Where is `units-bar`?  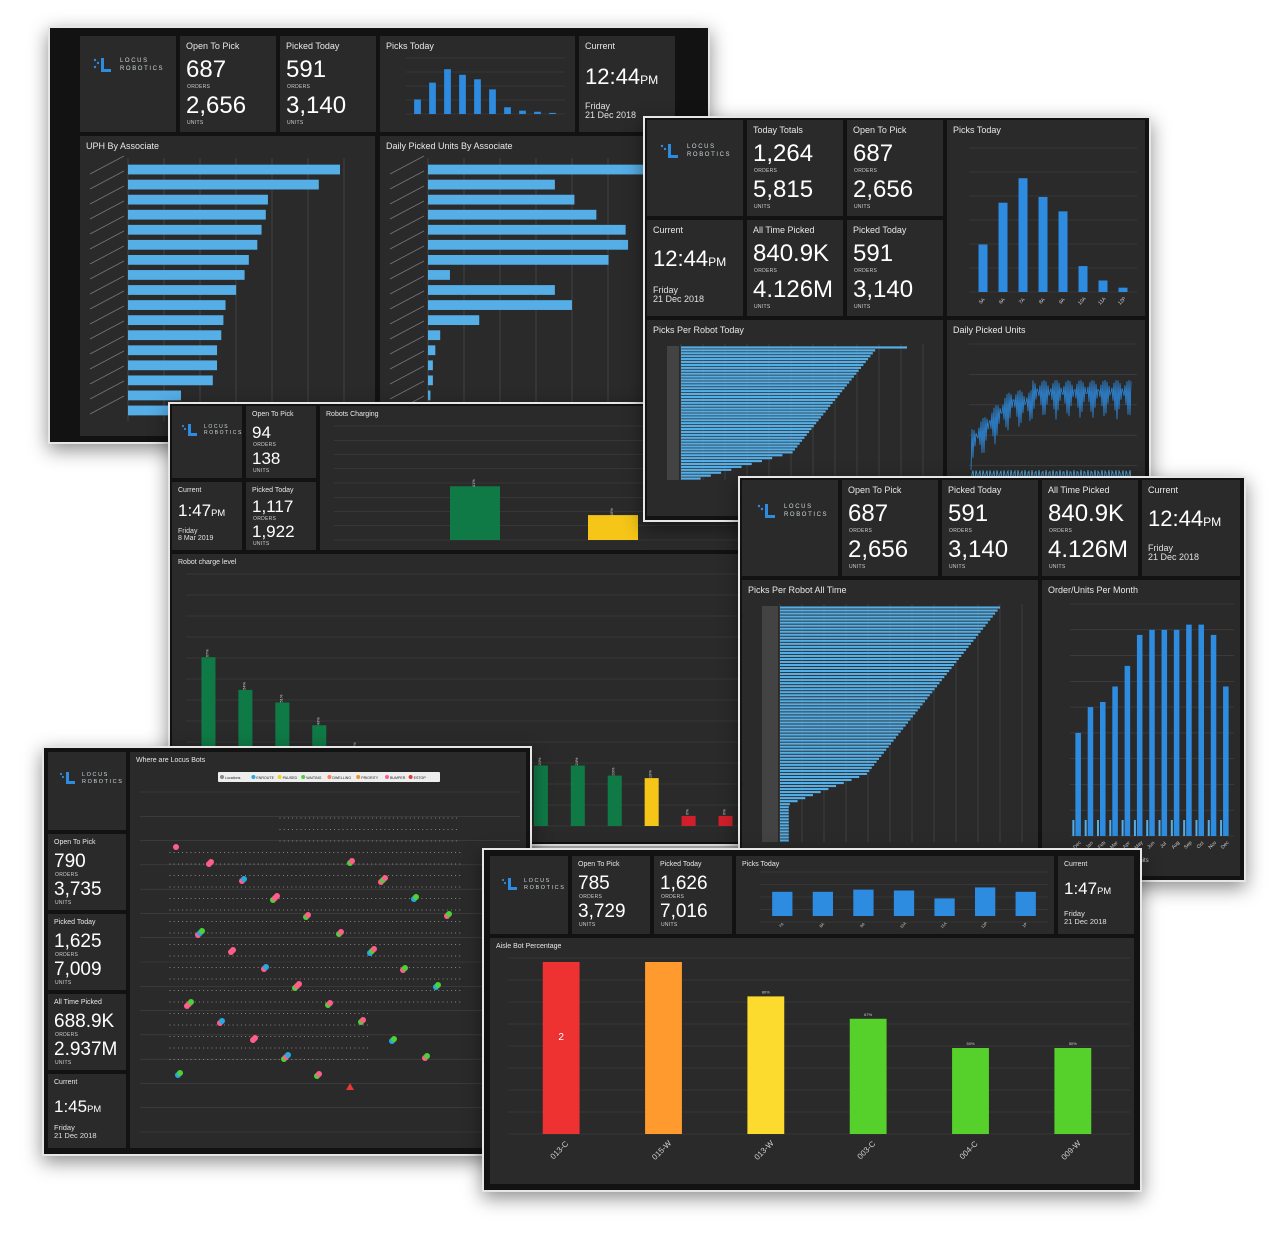
units-bar is located at coordinates (1115, 761).